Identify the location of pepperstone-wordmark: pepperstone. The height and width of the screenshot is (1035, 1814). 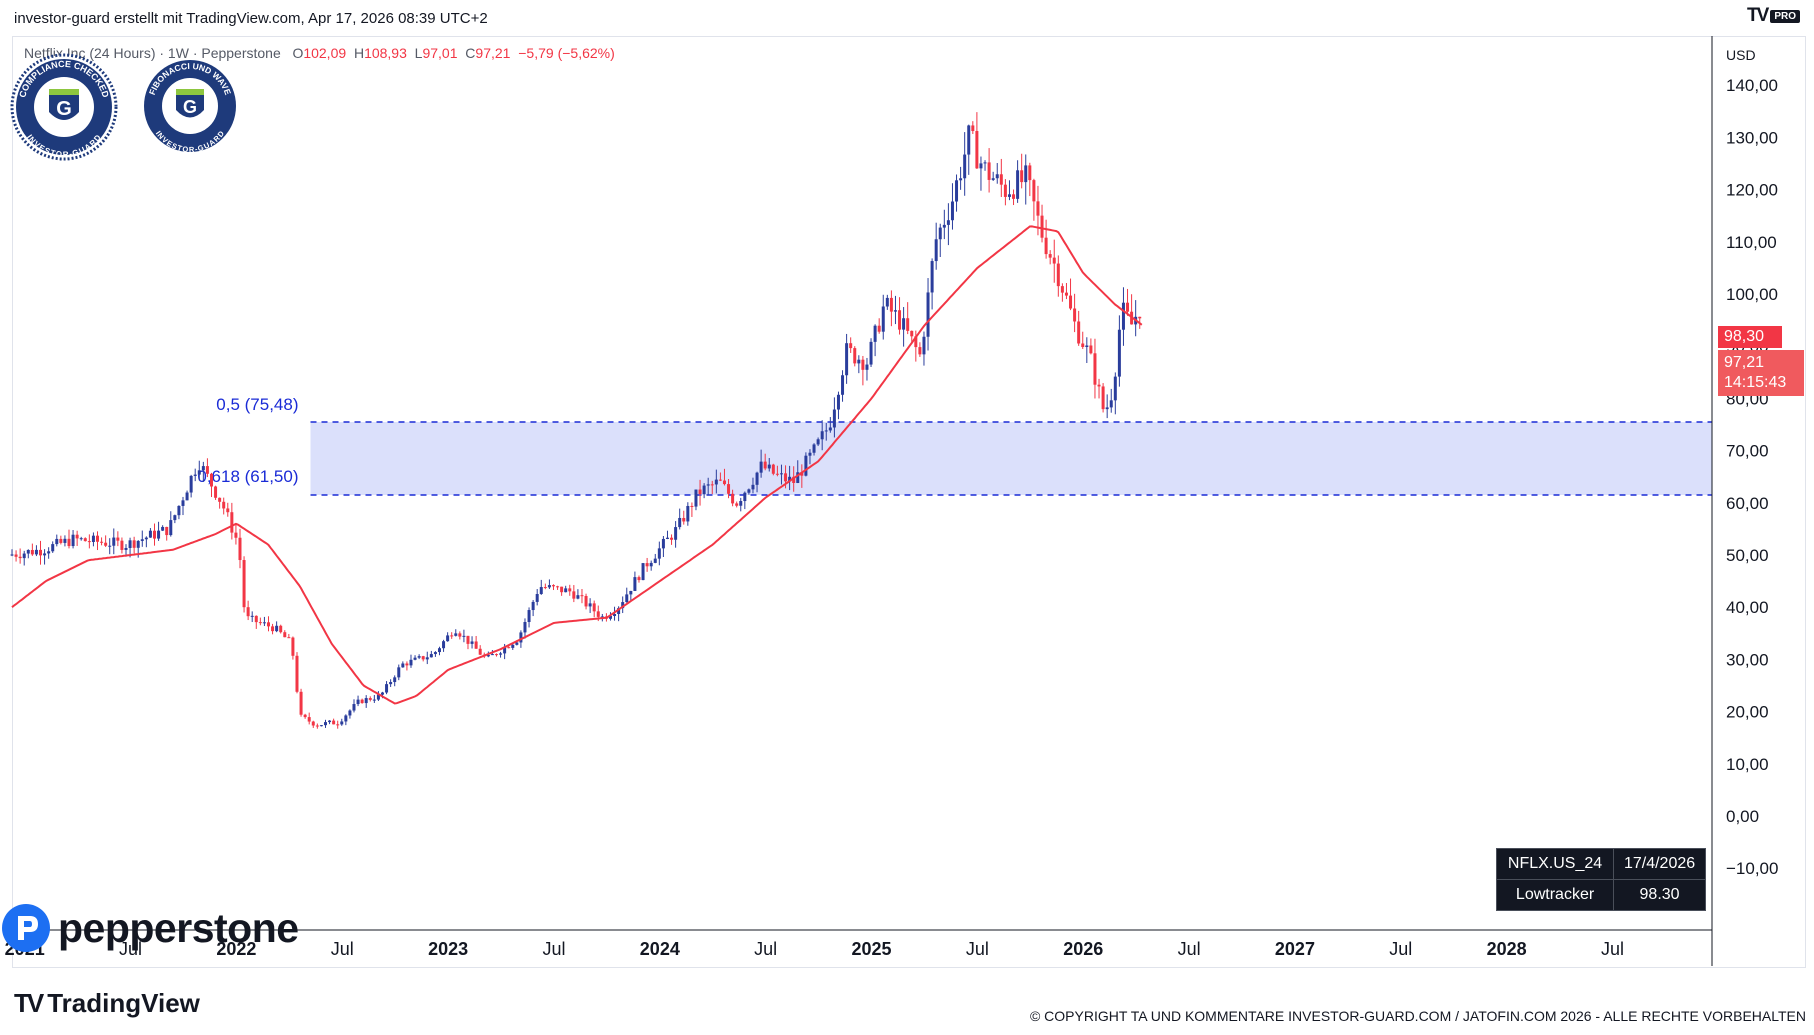
(178, 927).